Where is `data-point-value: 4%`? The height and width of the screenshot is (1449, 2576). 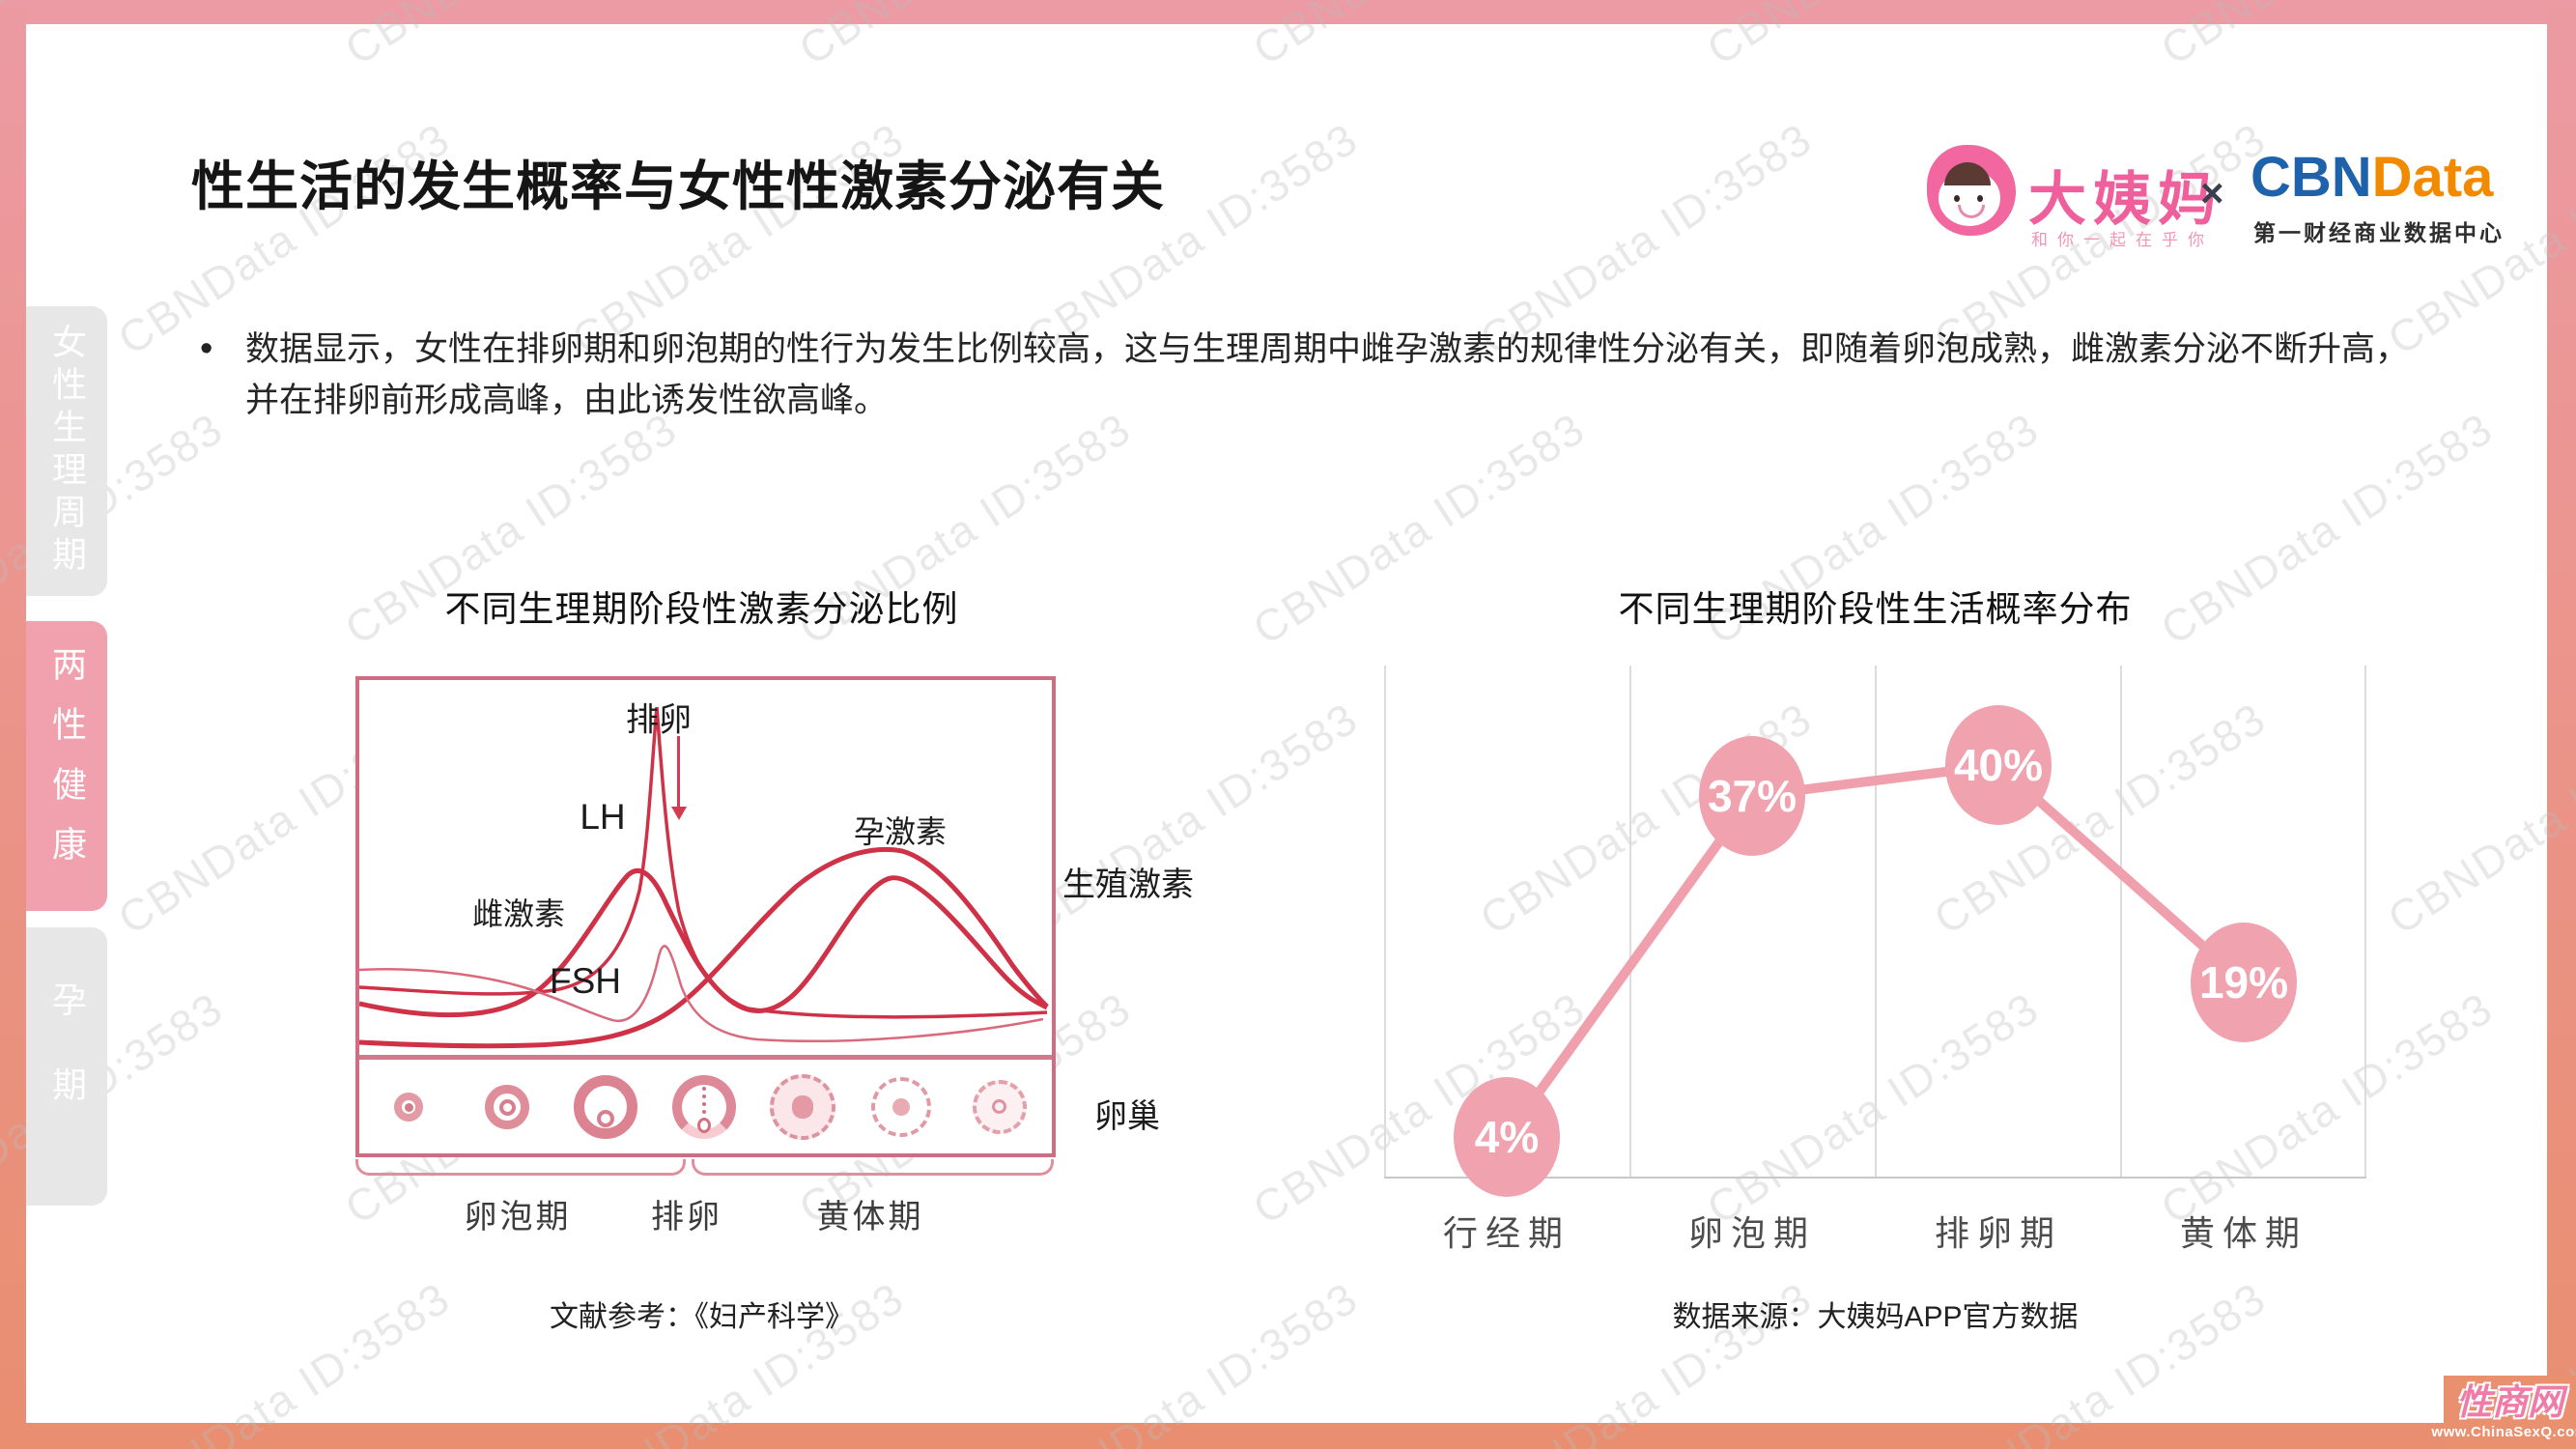 data-point-value: 4% is located at coordinates (1507, 1137).